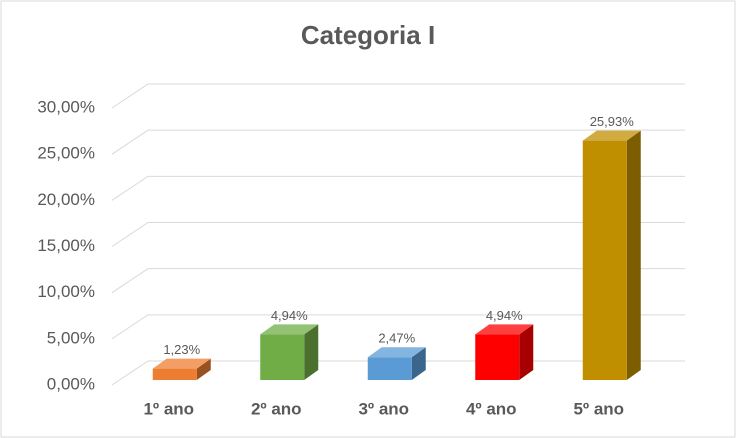 Image resolution: width=736 pixels, height=438 pixels. I want to click on y-tick-label: 5,00%, so click(71, 337).